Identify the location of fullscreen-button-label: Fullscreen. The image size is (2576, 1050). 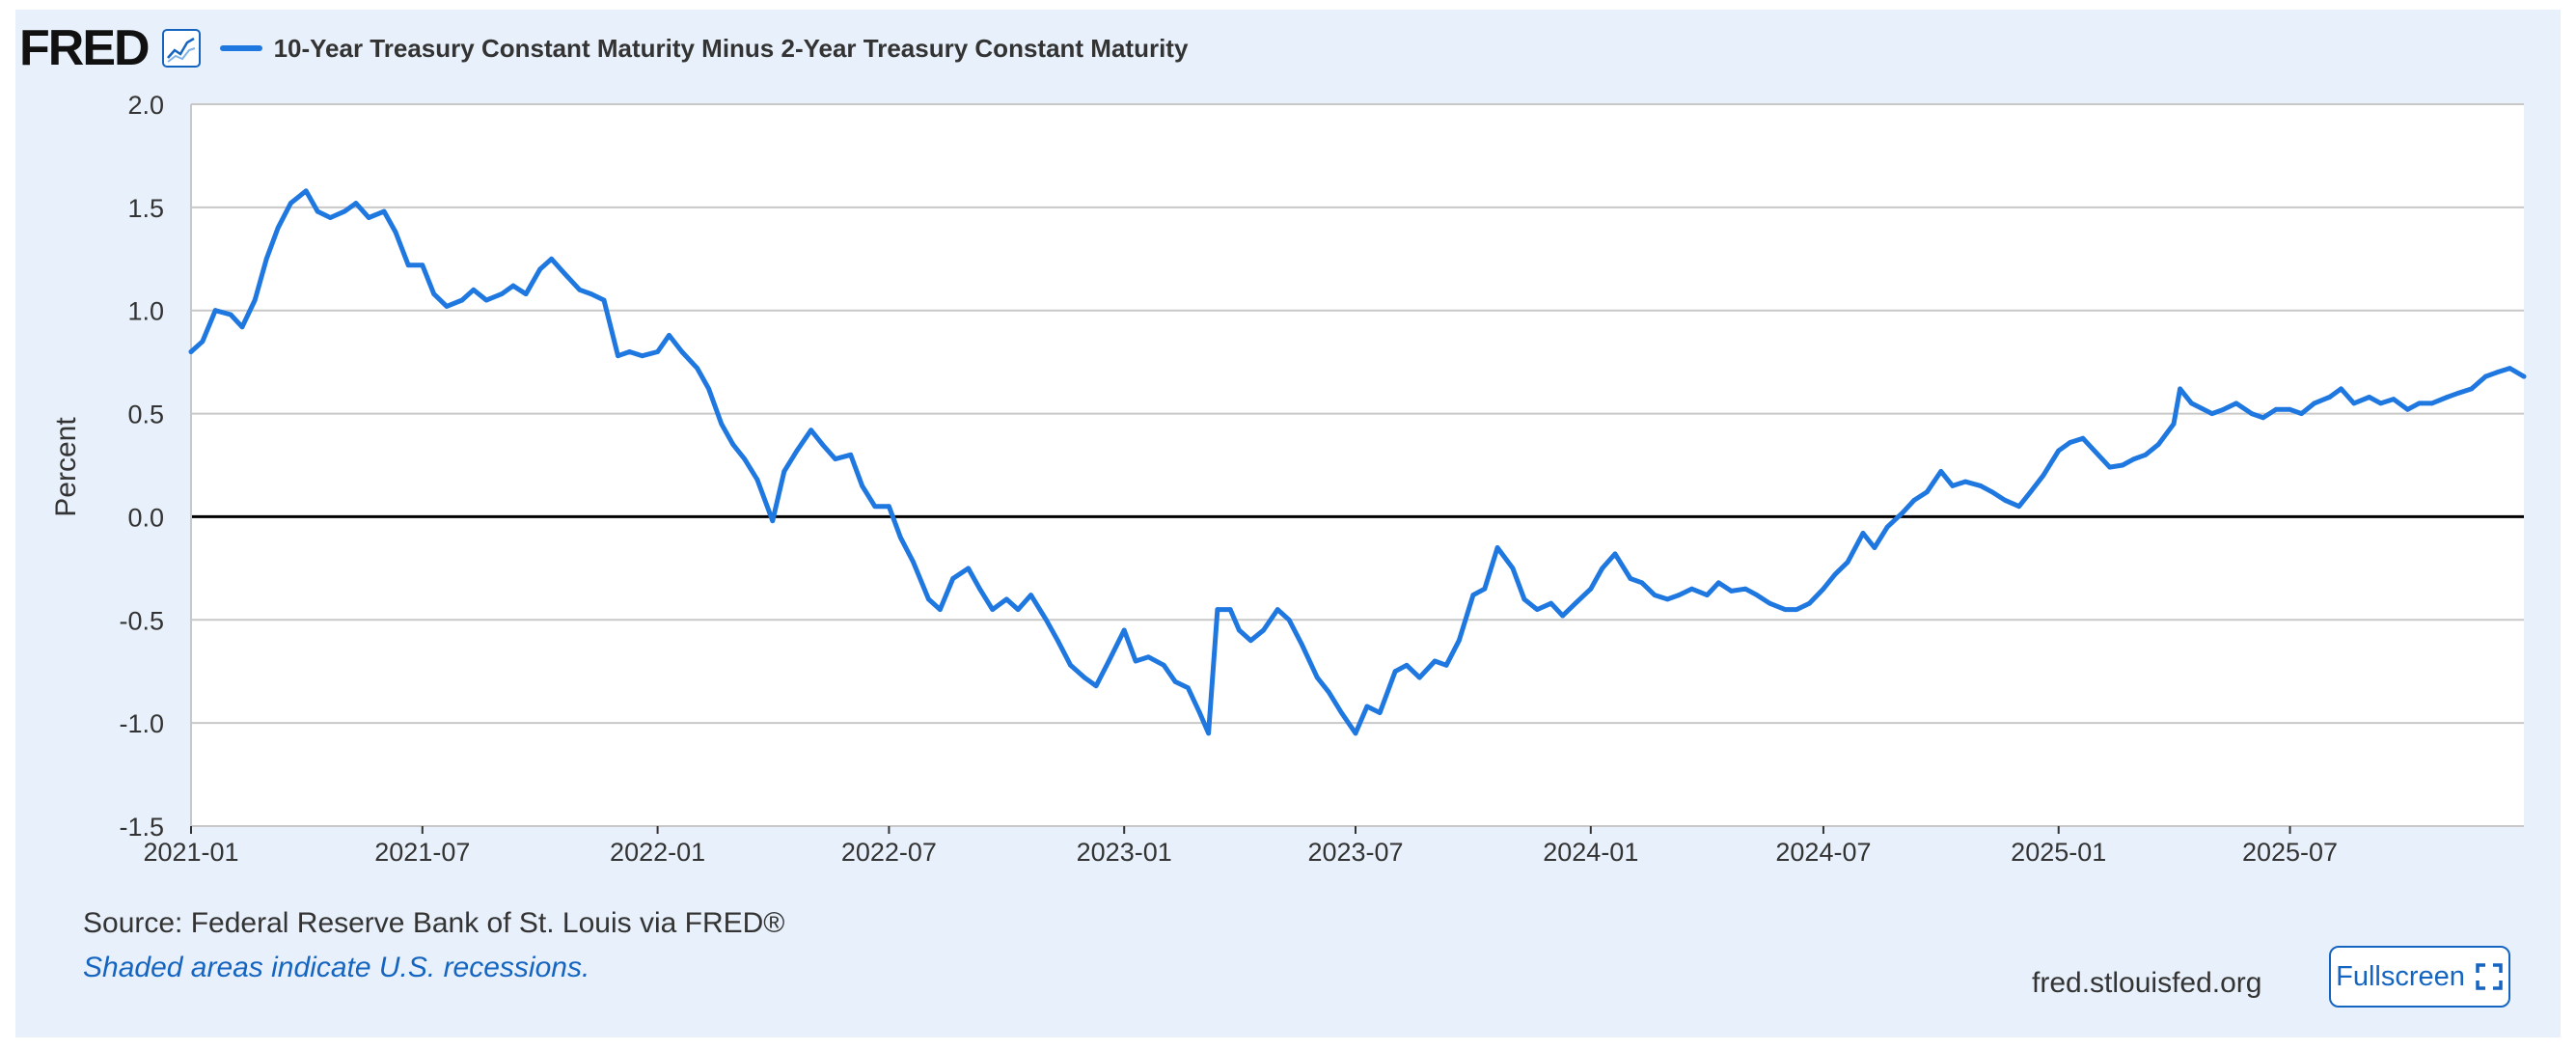
(2400, 976).